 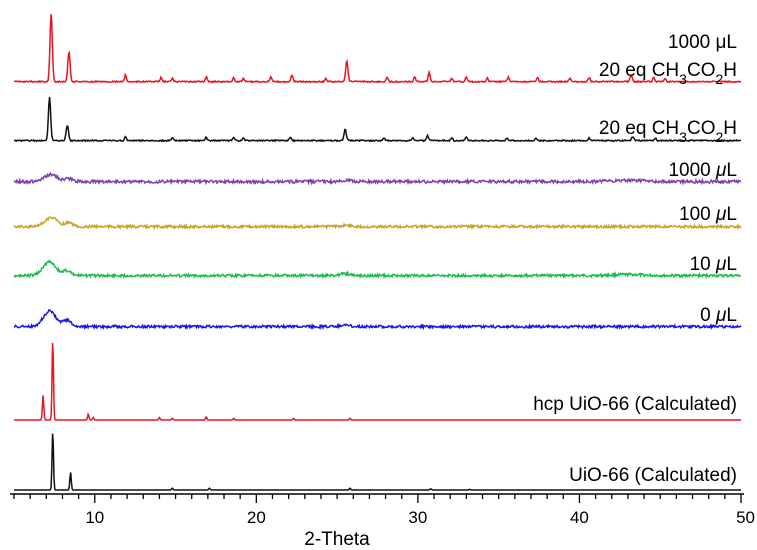 What do you see at coordinates (702, 170) in the screenshot?
I see `label-water_1000: 1000 μL` at bounding box center [702, 170].